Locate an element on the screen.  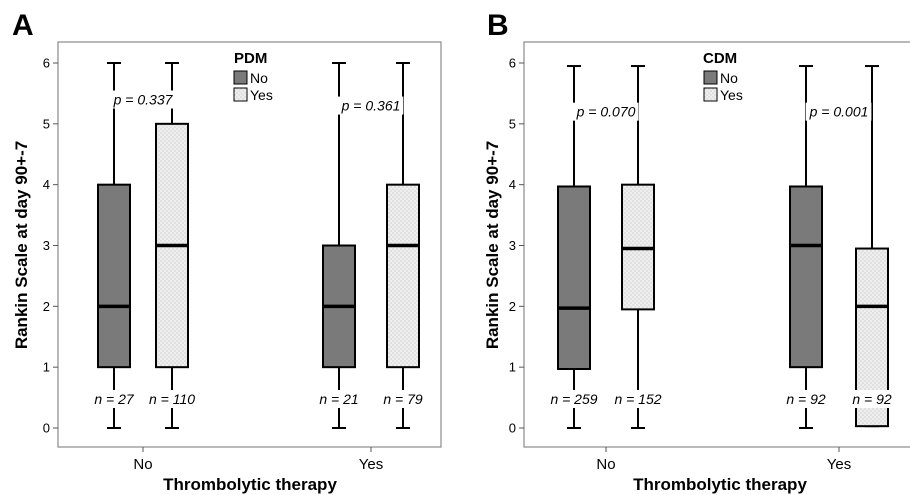
n-label: n = 110 is located at coordinates (172, 399).